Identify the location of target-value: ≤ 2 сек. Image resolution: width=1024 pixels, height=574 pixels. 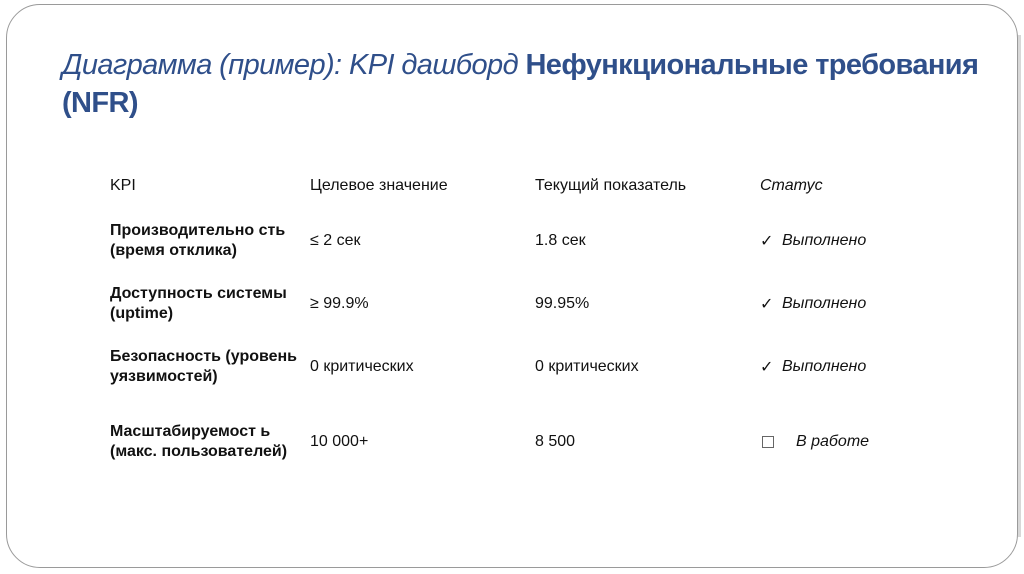
(335, 240).